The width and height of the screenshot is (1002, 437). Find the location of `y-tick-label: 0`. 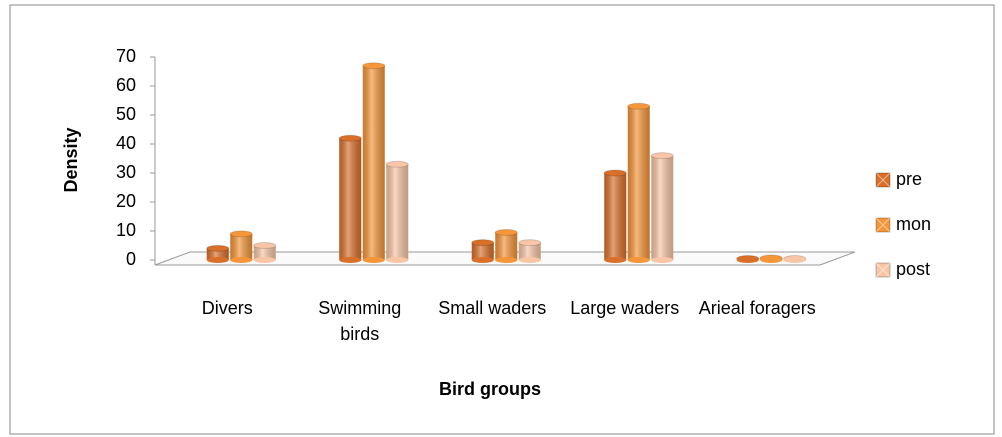

y-tick-label: 0 is located at coordinates (131, 259).